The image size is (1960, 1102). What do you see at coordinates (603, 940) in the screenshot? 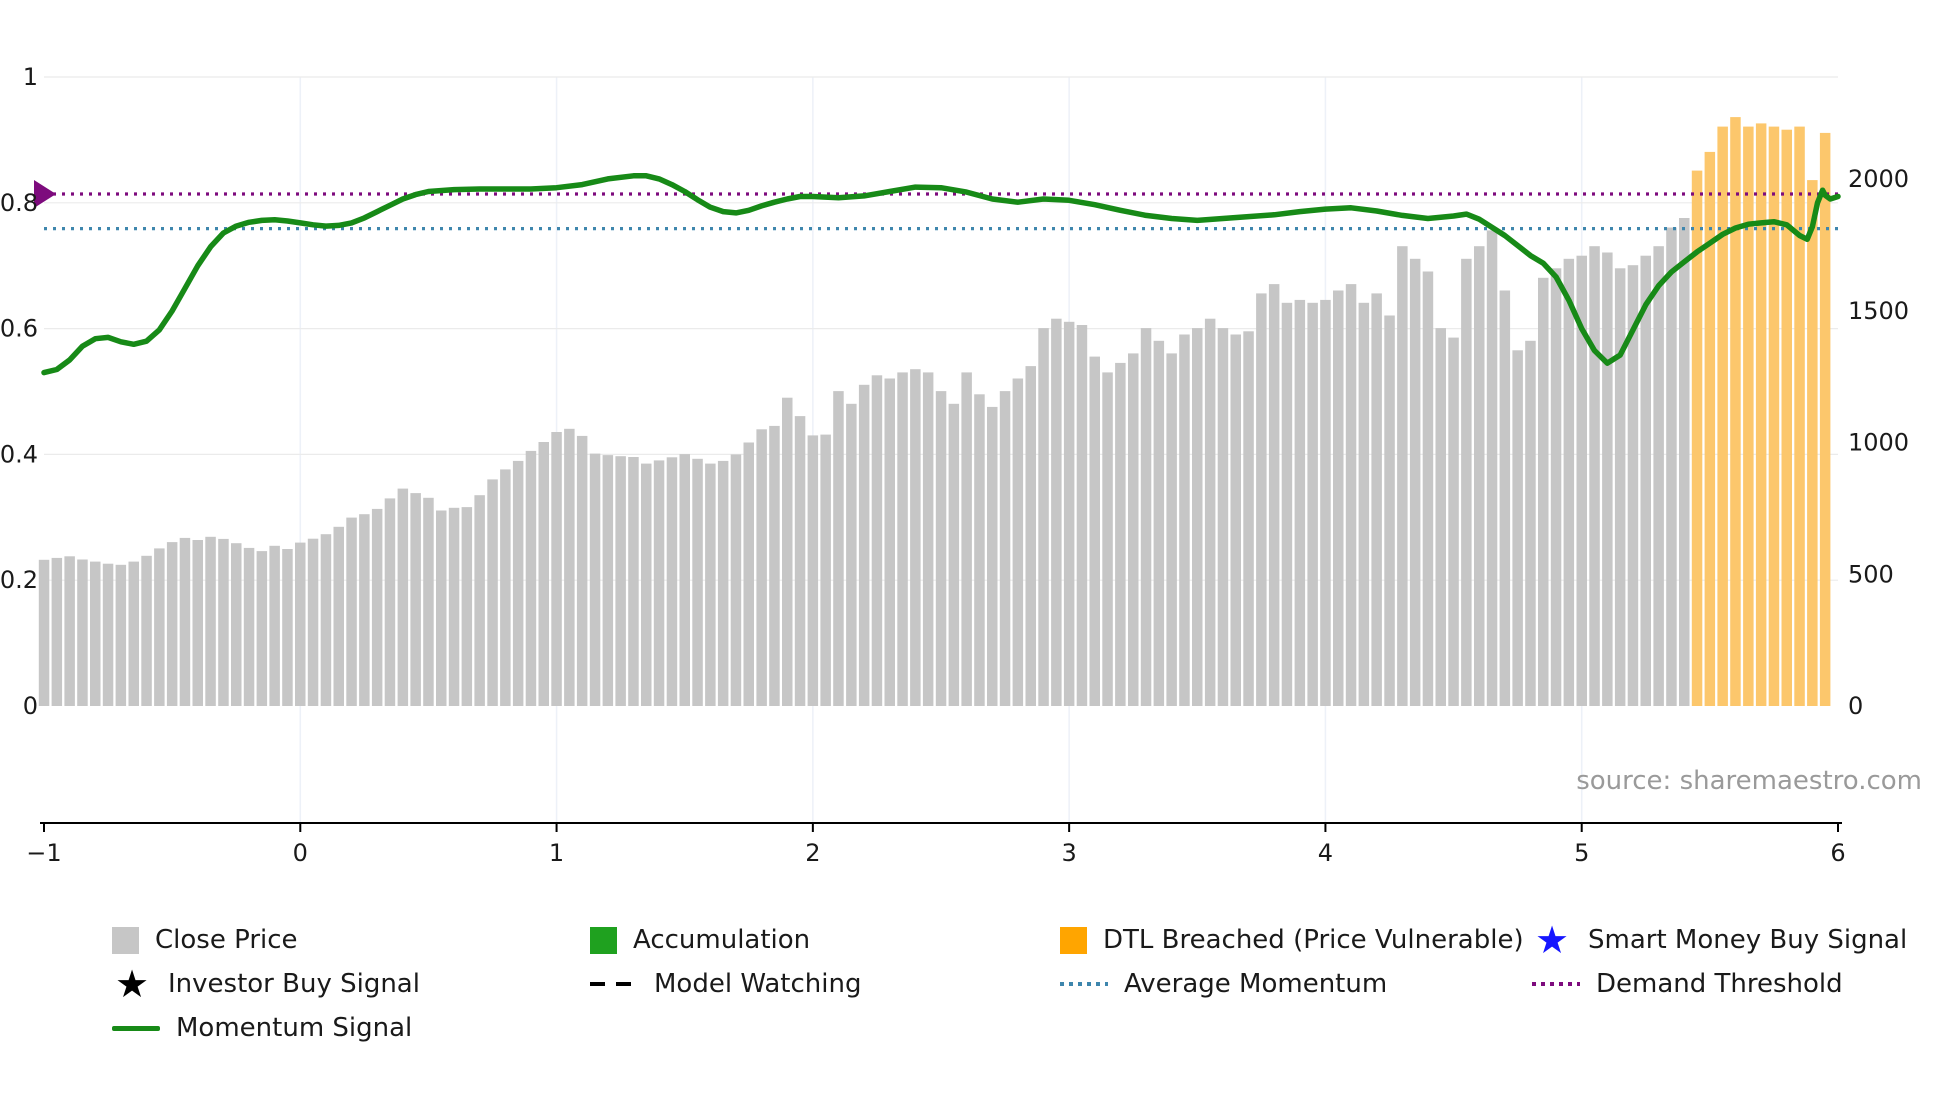
I see `accumulation-swatch` at bounding box center [603, 940].